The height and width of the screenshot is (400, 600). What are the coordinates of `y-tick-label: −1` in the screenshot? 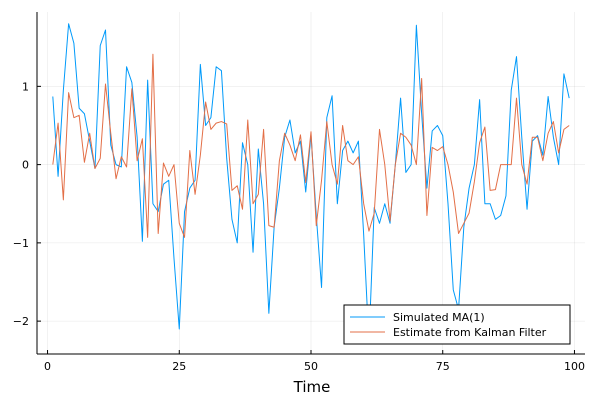 It's located at (21, 243).